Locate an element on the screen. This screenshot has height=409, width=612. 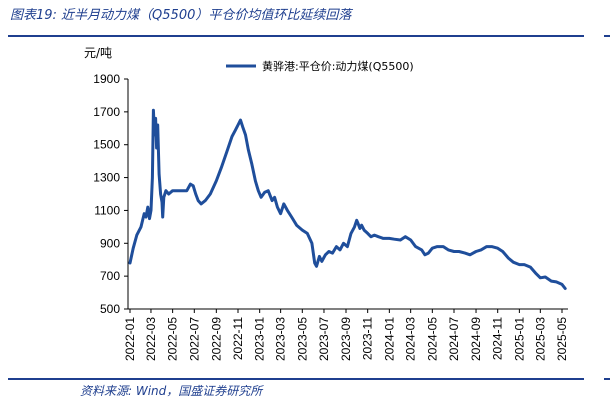
x-tick-label: 2022-01 is located at coordinates (130, 339).